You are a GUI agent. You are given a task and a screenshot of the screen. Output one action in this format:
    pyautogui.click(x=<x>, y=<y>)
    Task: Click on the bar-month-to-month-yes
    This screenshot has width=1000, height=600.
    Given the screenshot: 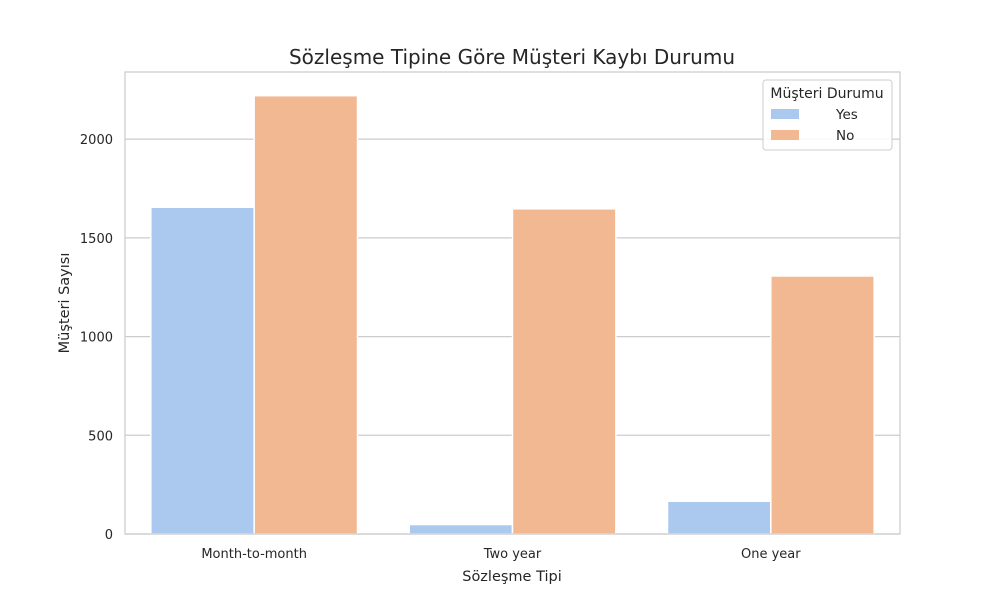 What is the action you would take?
    pyautogui.click(x=202, y=370)
    